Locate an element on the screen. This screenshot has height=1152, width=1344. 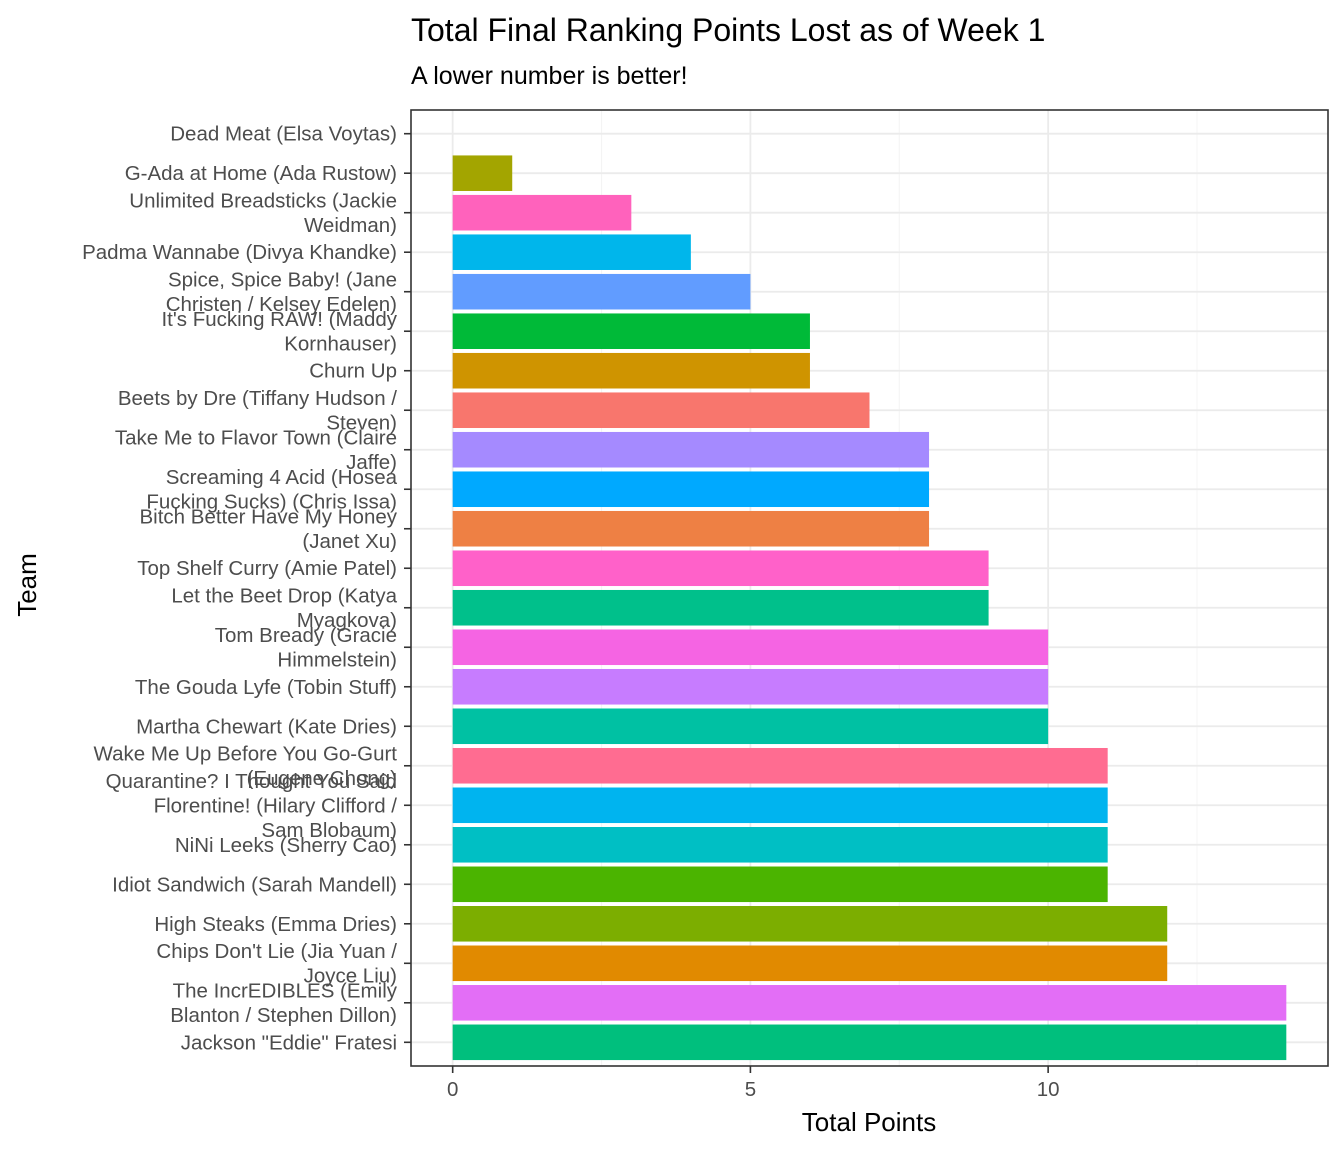
y-tick-label-line: Myagkova) is located at coordinates (347, 620).